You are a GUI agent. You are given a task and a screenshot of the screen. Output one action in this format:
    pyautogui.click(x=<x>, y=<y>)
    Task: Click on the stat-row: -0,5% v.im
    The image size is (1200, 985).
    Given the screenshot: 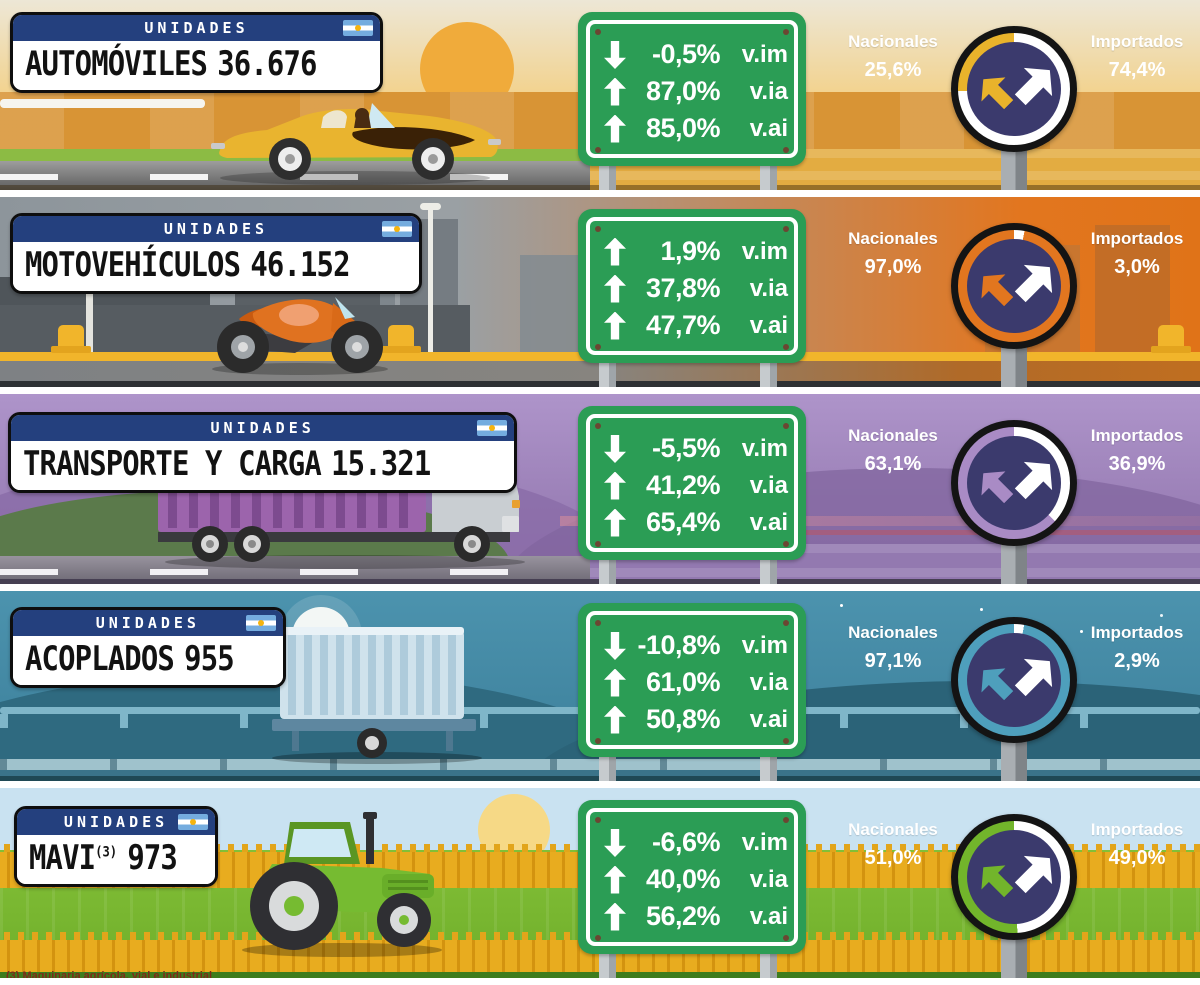 What is the action you would take?
    pyautogui.click(x=692, y=54)
    